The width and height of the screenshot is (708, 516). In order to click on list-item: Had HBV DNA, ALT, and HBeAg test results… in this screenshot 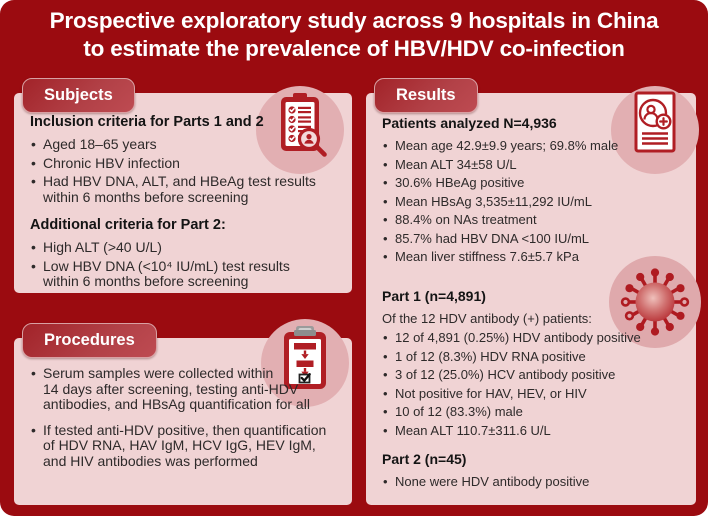, I will do `click(185, 189)`.